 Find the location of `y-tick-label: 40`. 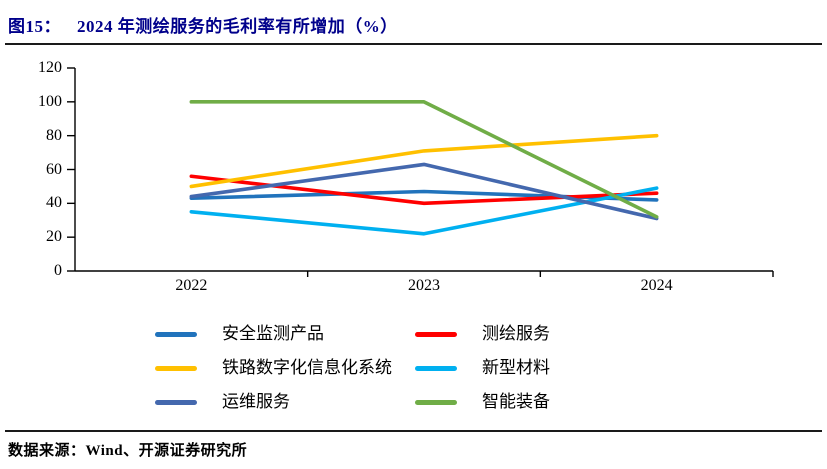

y-tick-label: 40 is located at coordinates (54, 203).